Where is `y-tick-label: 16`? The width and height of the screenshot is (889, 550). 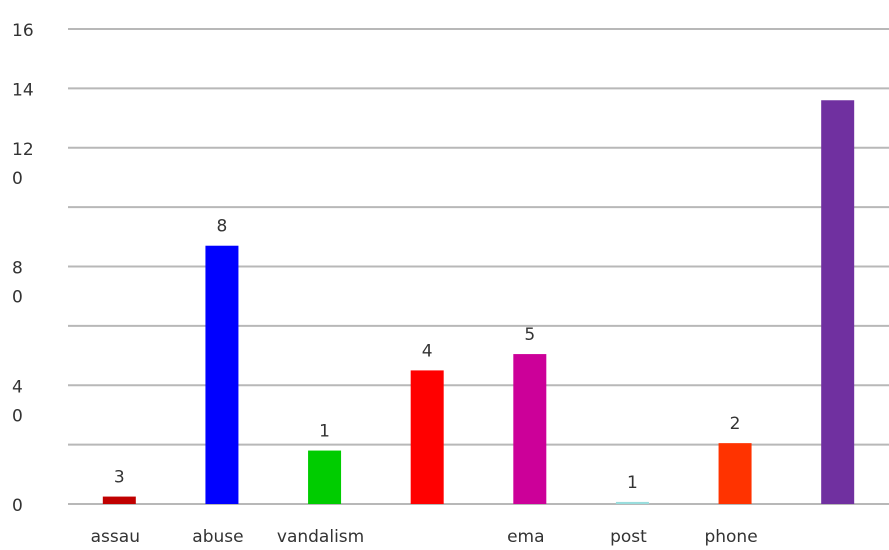
y-tick-label: 16 is located at coordinates (23, 31).